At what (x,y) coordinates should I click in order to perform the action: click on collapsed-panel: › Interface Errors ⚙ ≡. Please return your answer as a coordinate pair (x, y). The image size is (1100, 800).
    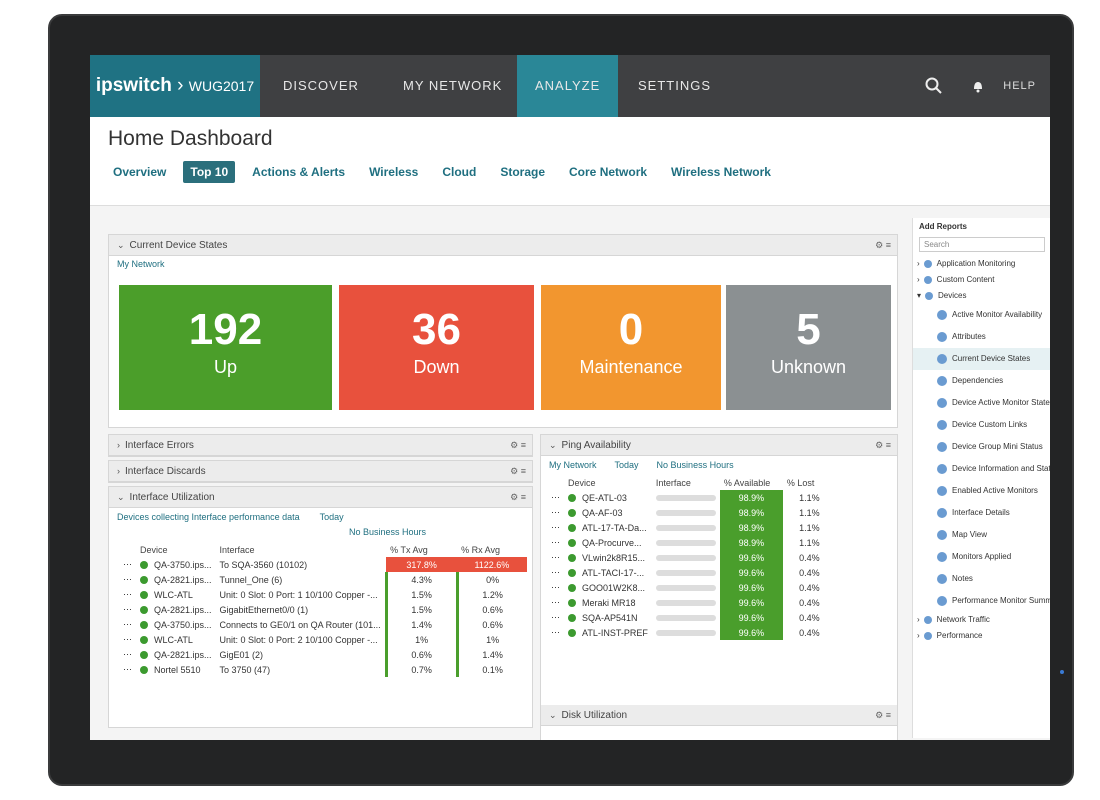
    Looking at the image, I should click on (320, 445).